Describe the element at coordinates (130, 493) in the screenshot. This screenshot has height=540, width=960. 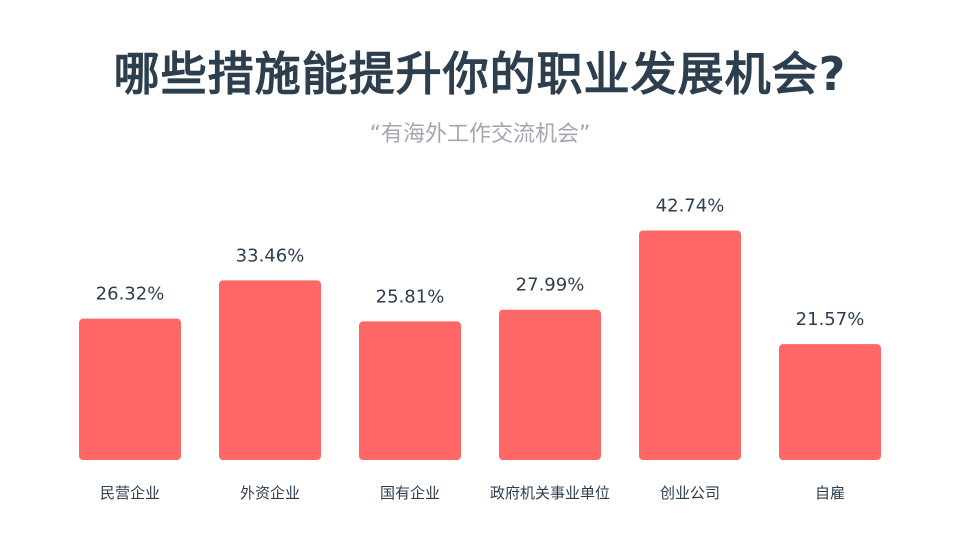
I see `category-label-1: 民营企业` at that location.